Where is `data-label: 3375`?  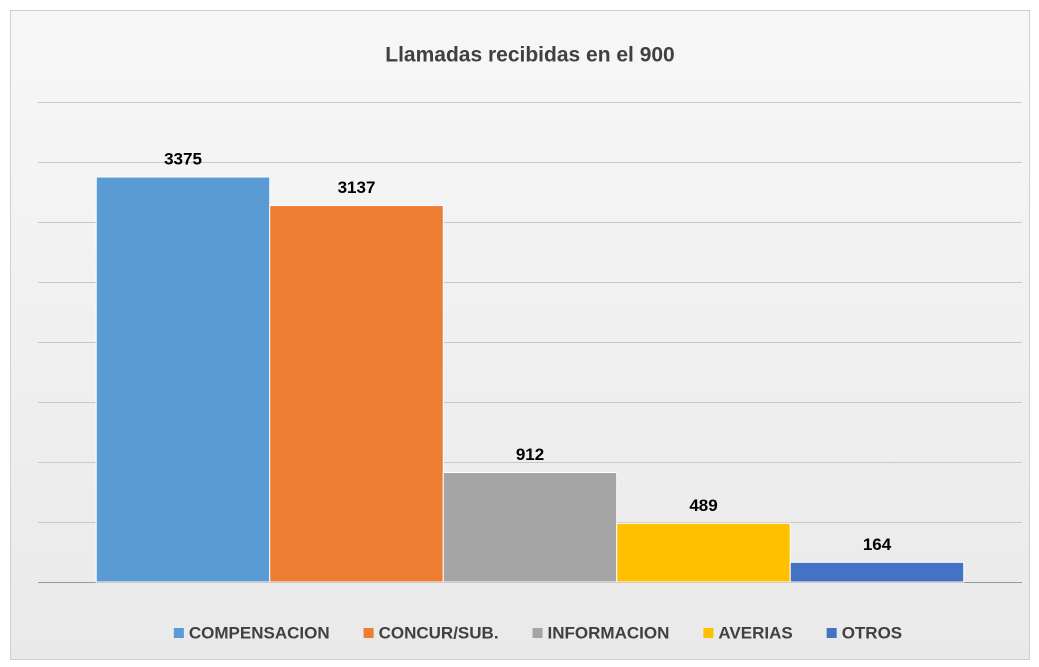 data-label: 3375 is located at coordinates (183, 158).